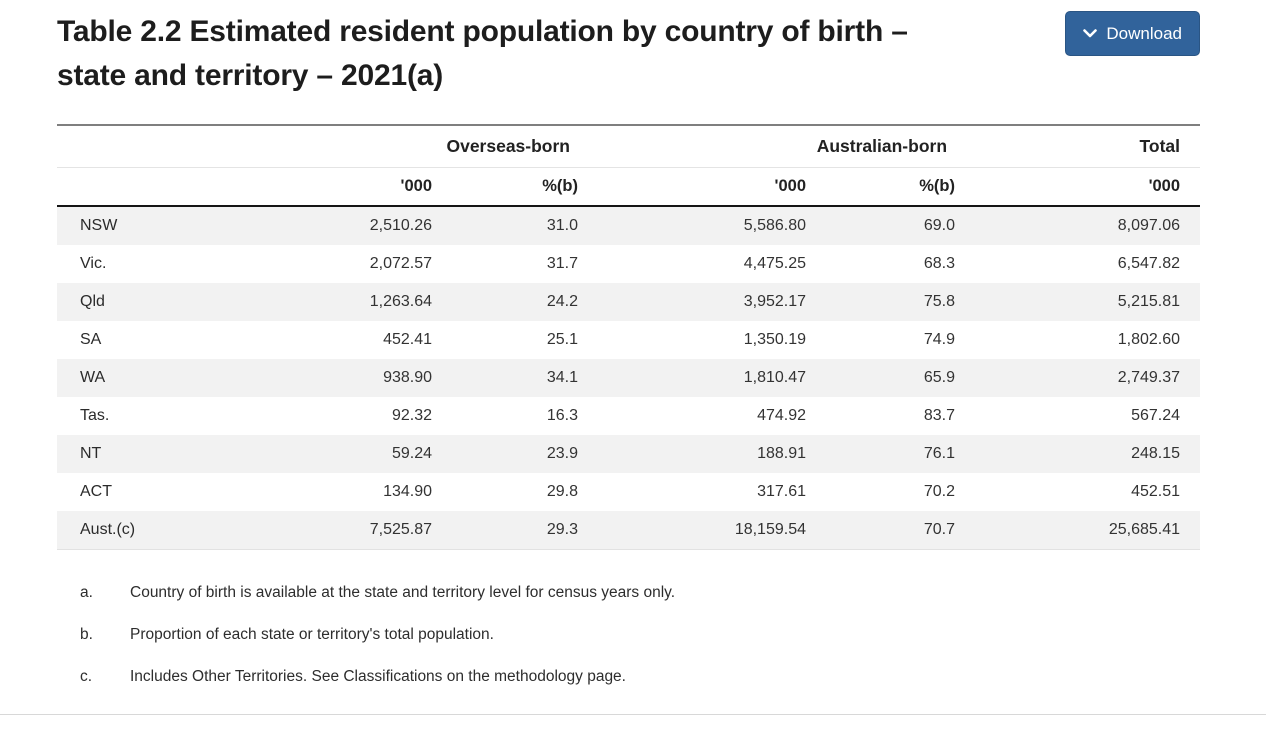 The width and height of the screenshot is (1266, 740). I want to click on cell: 29.3, so click(562, 529).